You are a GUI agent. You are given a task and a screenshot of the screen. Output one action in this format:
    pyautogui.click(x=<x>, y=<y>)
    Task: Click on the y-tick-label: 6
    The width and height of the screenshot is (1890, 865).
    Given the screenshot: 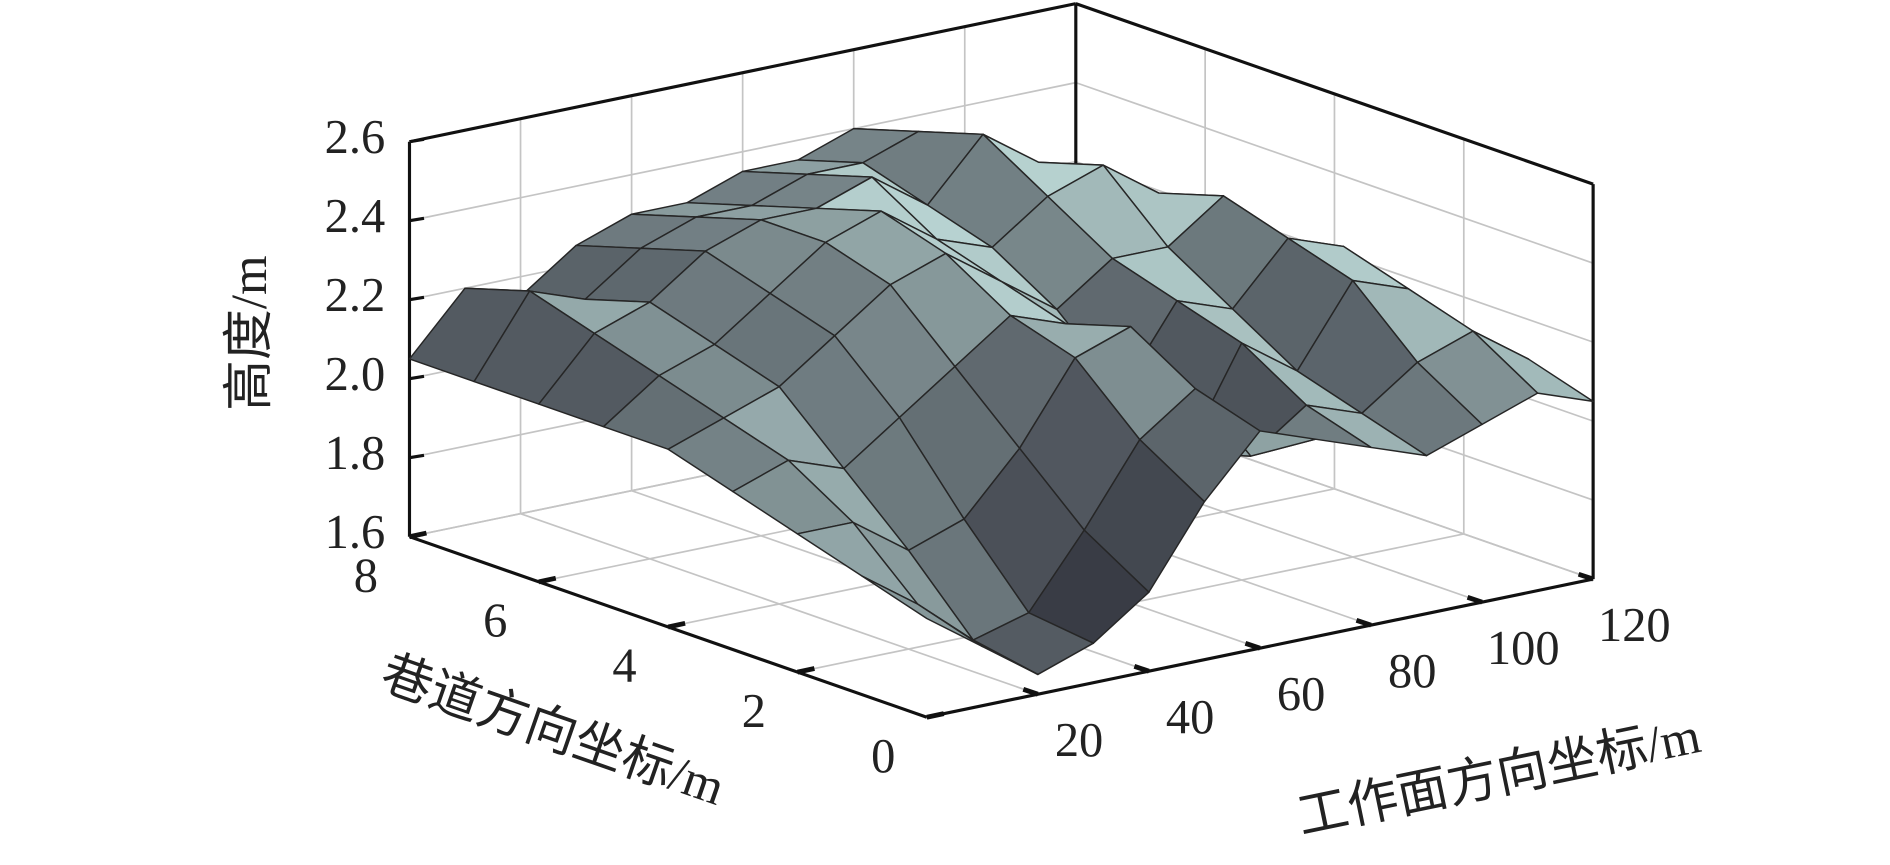 What is the action you would take?
    pyautogui.click(x=495, y=621)
    